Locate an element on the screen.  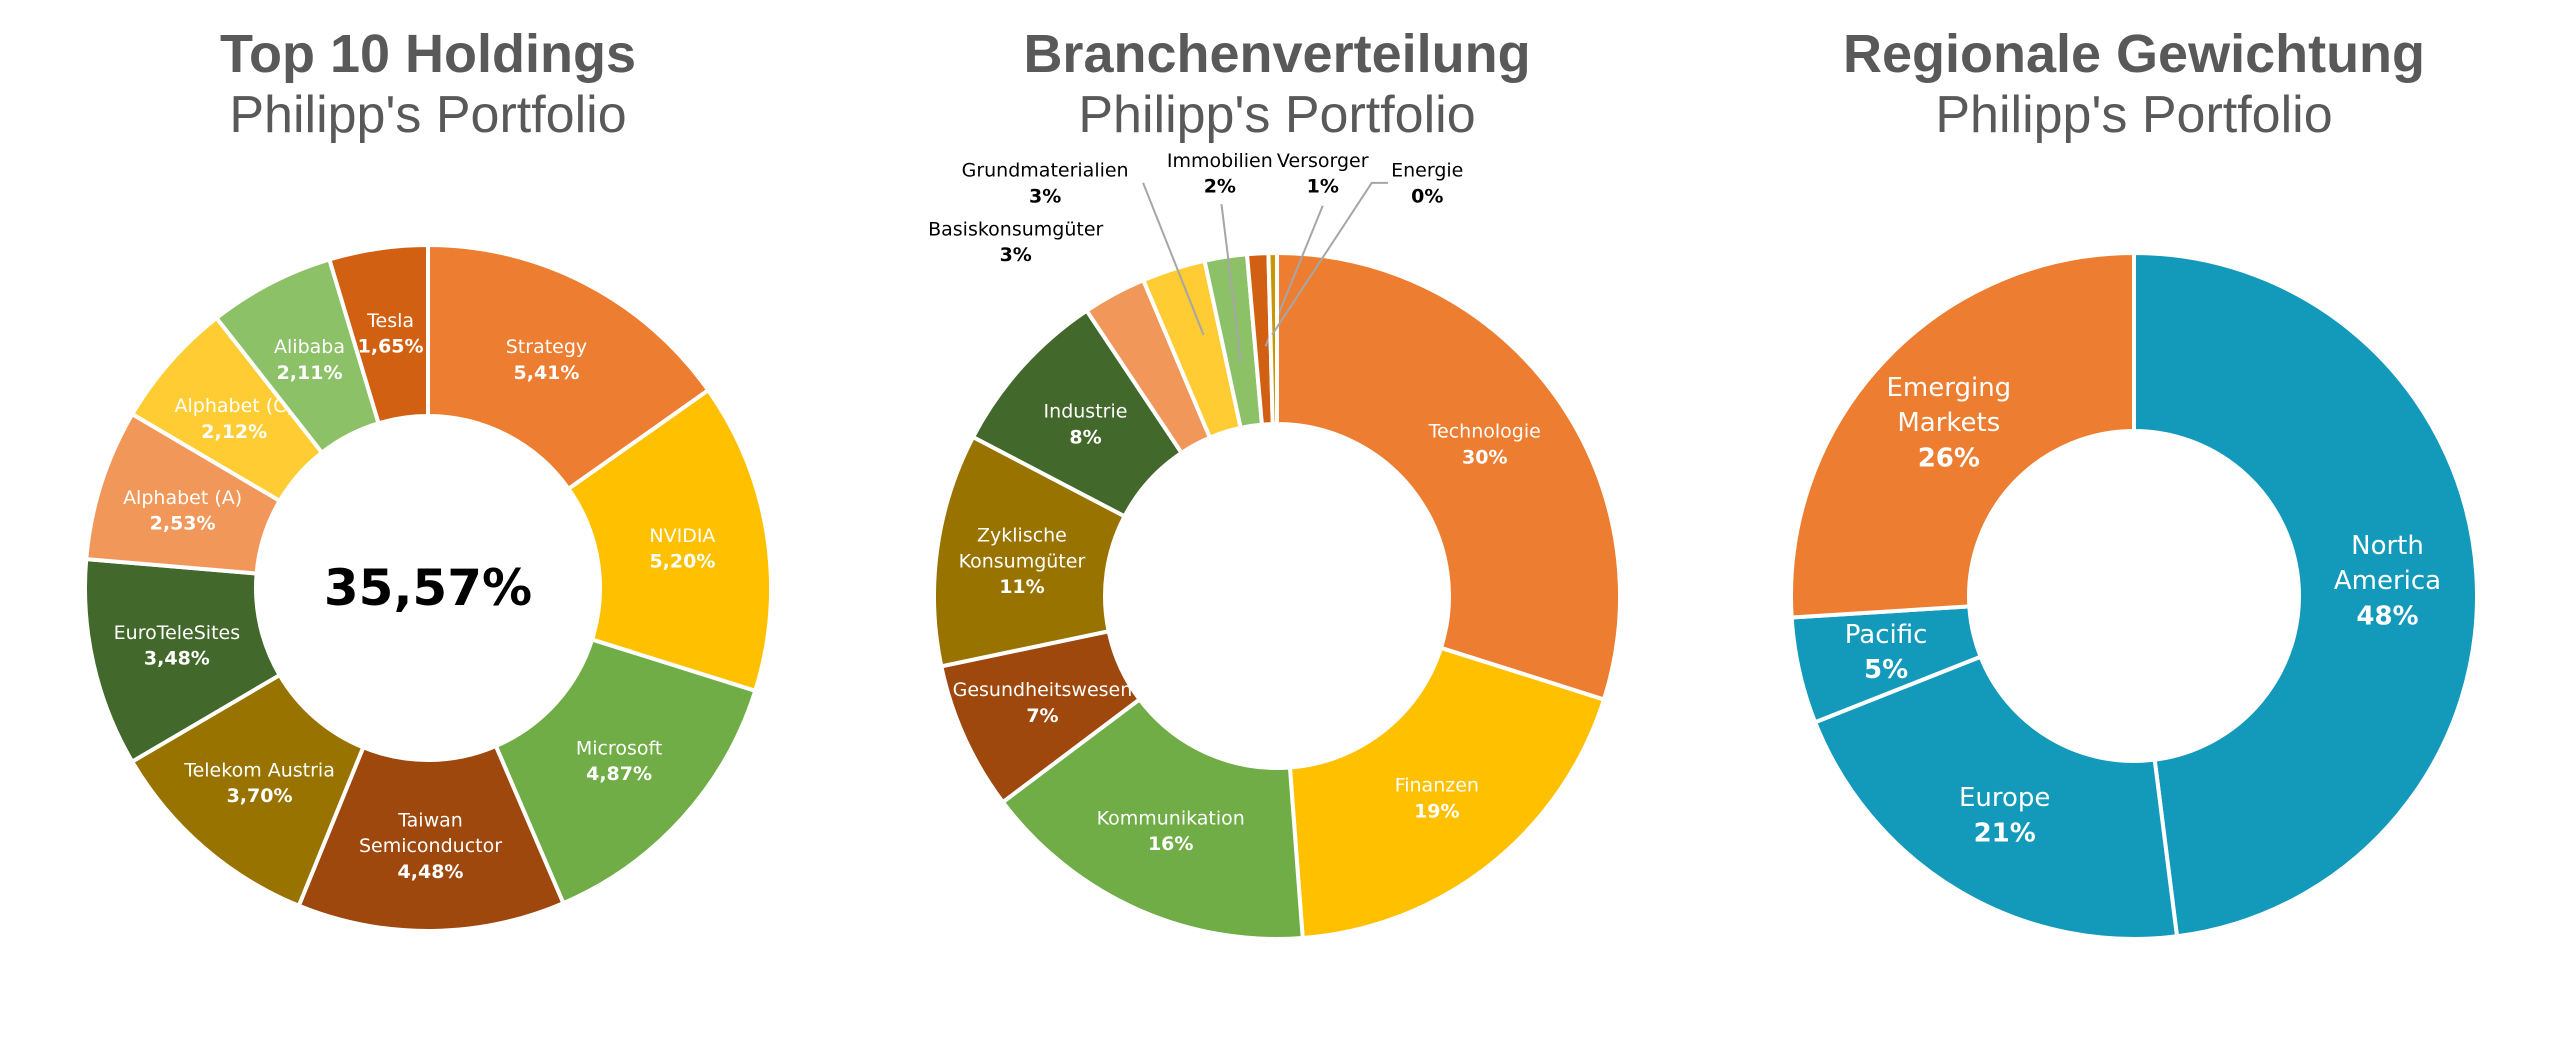
category-label: Energie is located at coordinates (1427, 171).